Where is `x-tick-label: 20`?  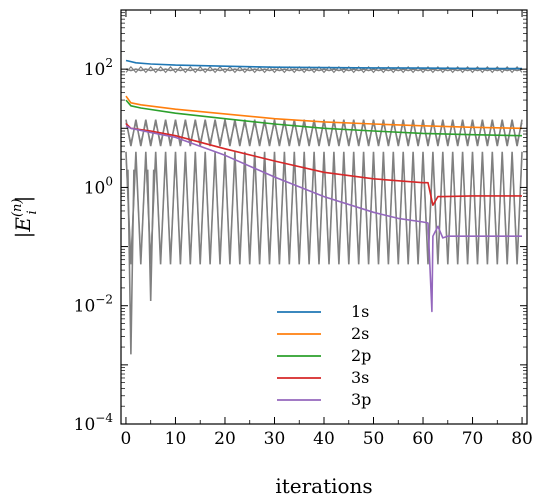 x-tick-label: 20 is located at coordinates (225, 439).